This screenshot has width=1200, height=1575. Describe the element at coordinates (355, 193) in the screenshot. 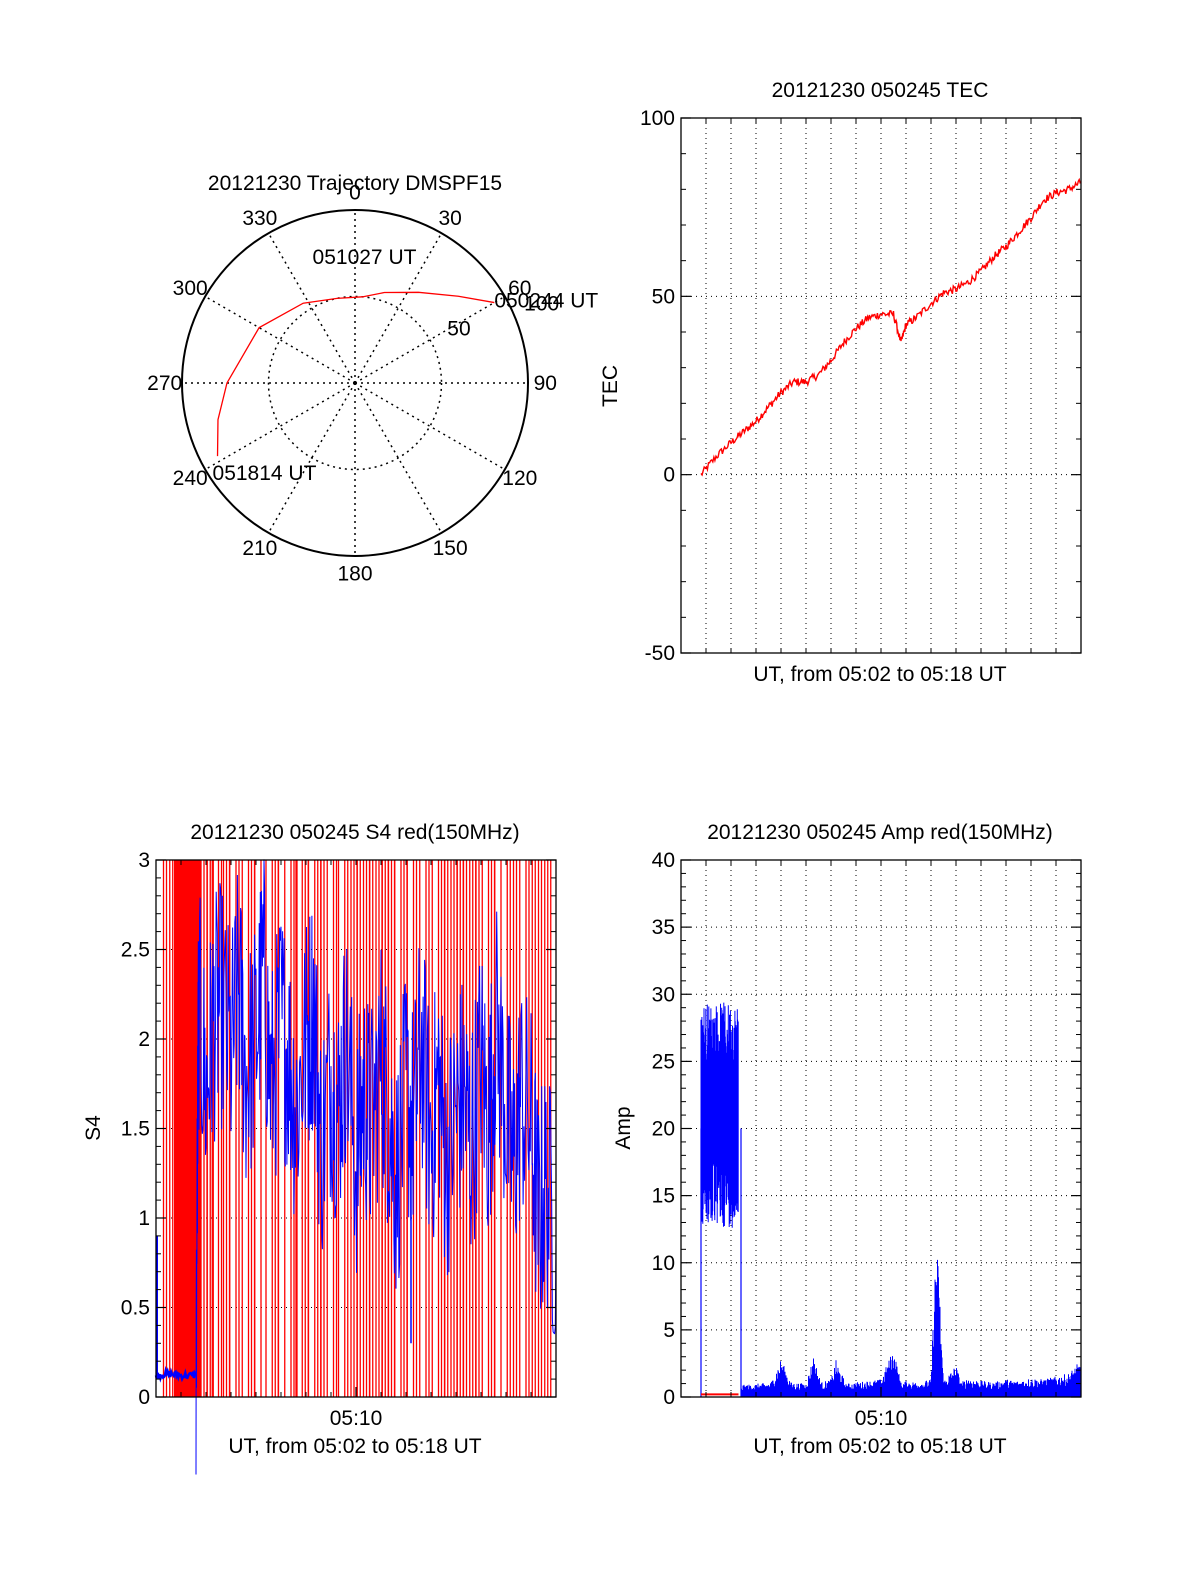

I see `azimuth-tick-label: 0` at that location.